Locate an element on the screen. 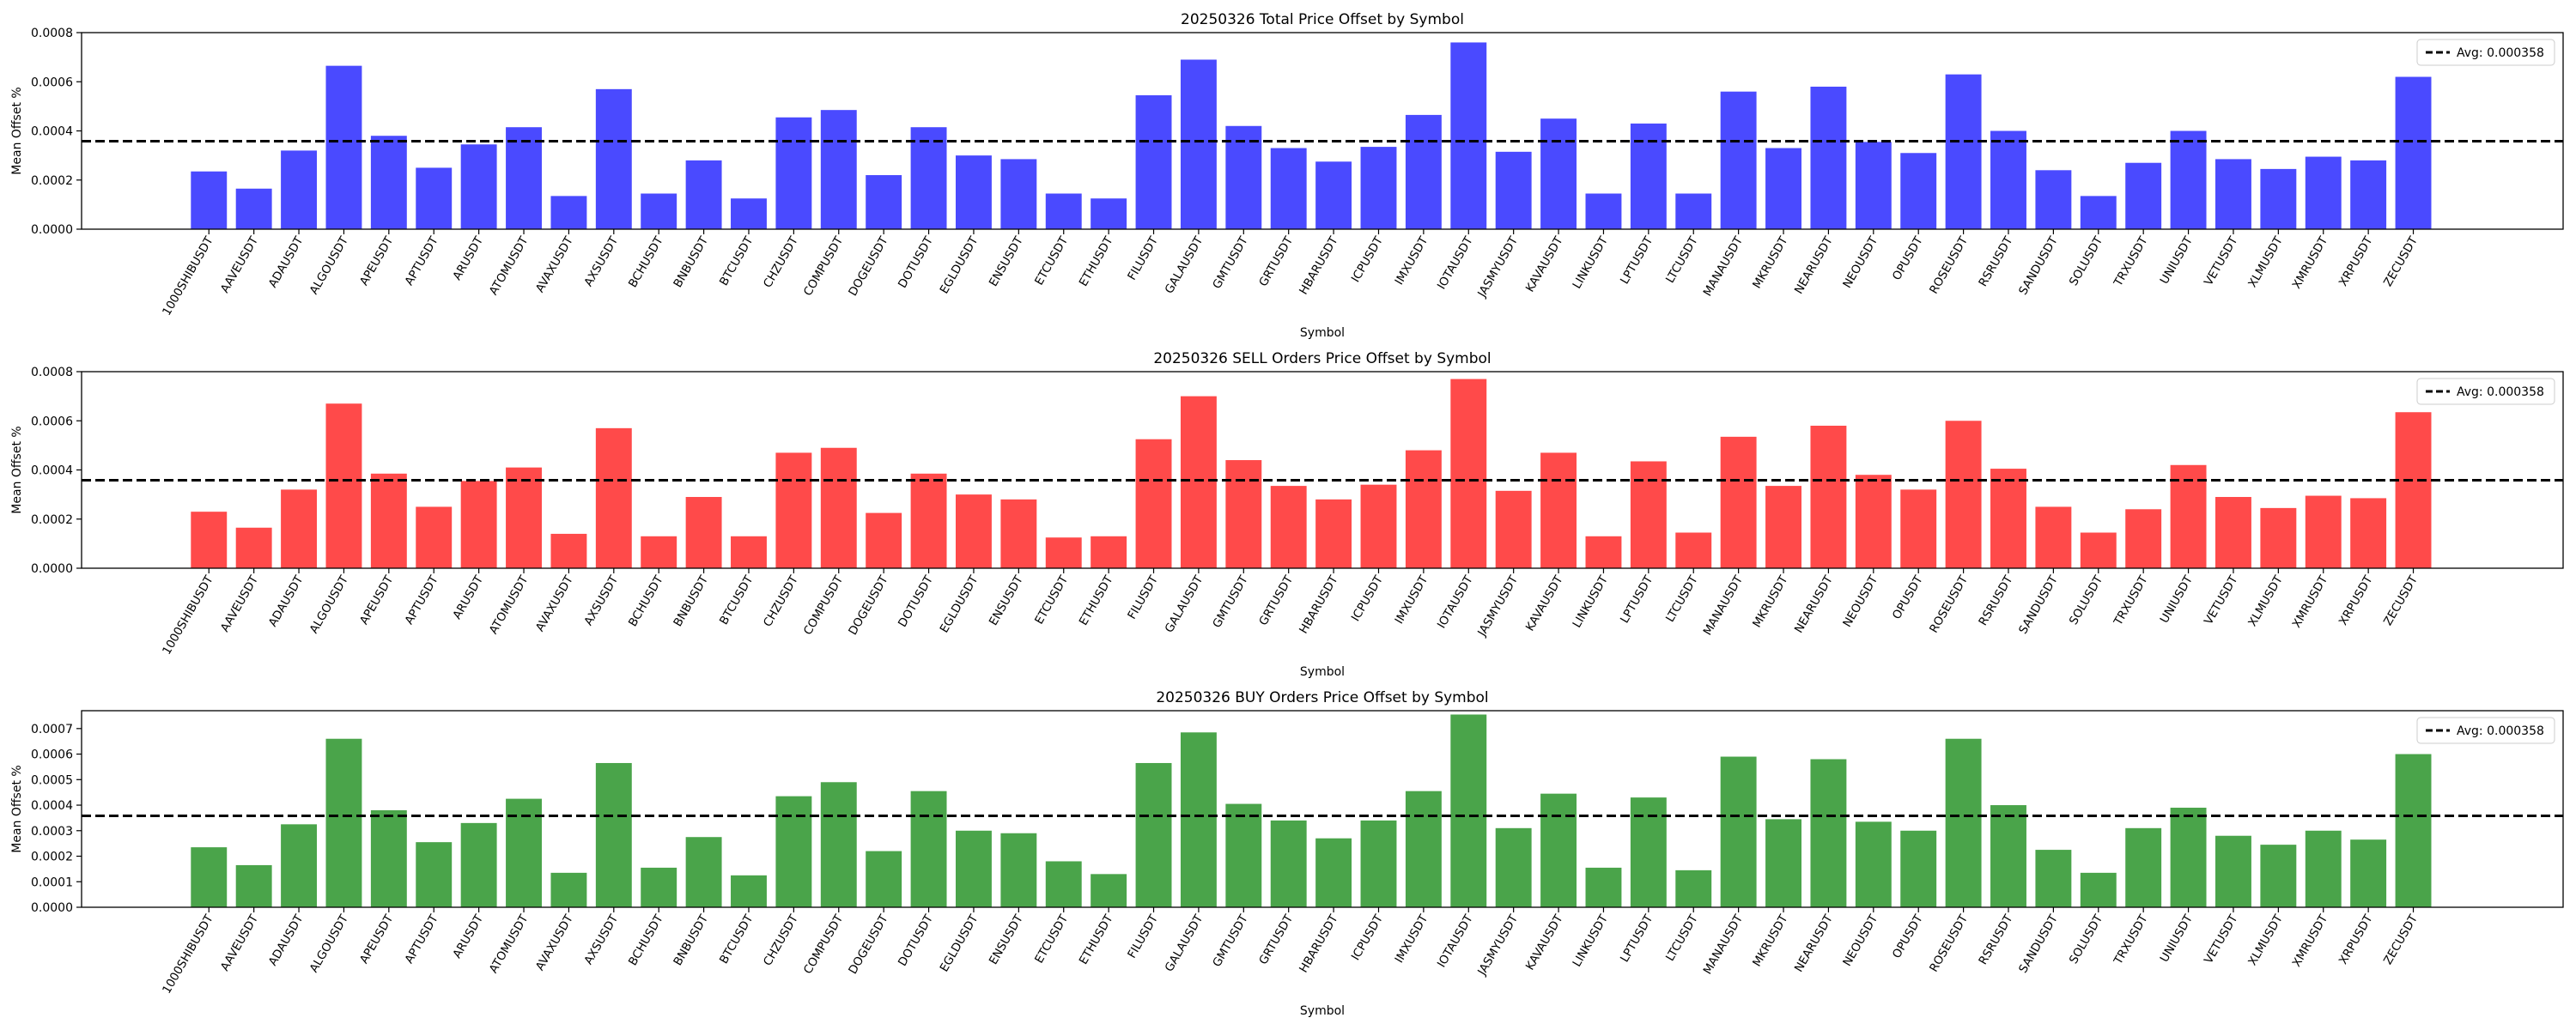 Image resolution: width=2576 pixels, height=1030 pixels. x-tick-label: ATOMUSDT is located at coordinates (510, 604).